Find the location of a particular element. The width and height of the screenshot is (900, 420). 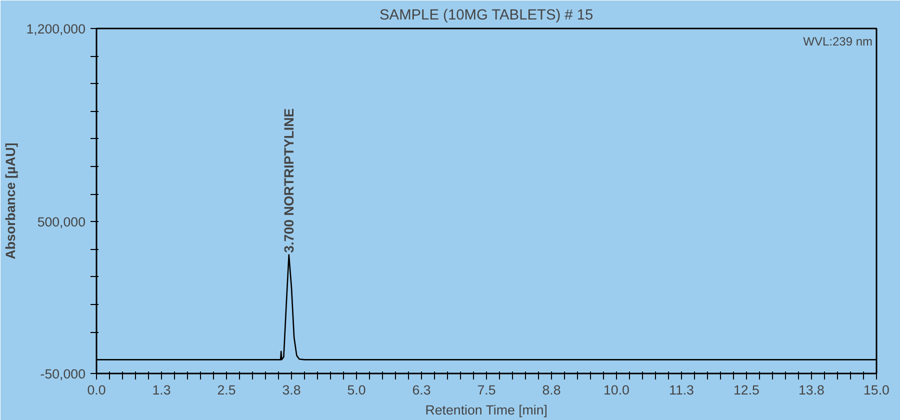

x-tick-label: 5.0 is located at coordinates (356, 390).